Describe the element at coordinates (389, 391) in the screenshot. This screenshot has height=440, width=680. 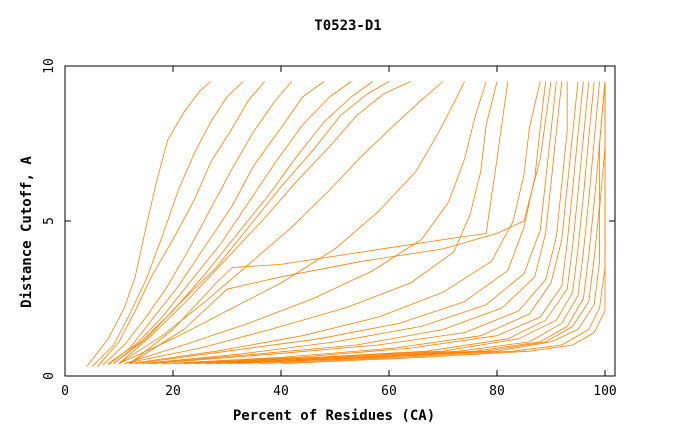
I see `x-tick-label-60: 60` at that location.